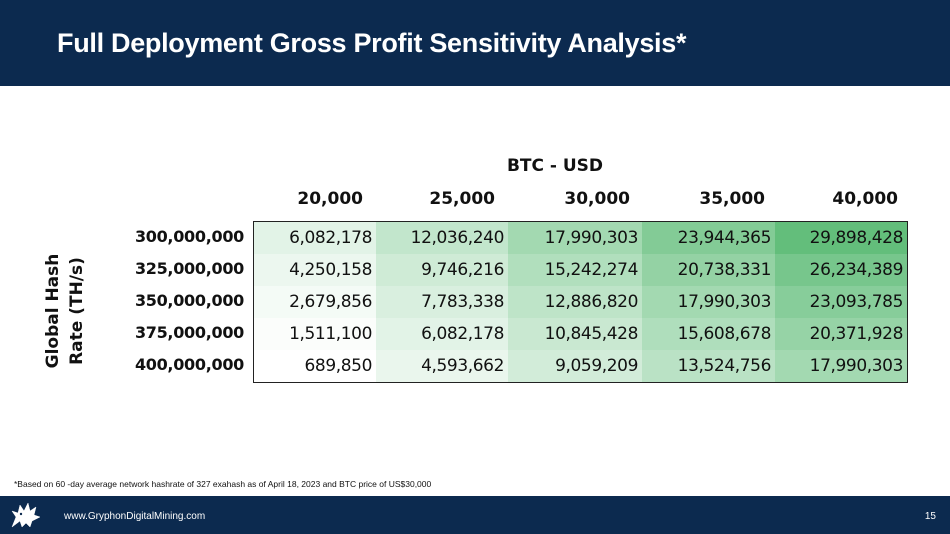  Describe the element at coordinates (315, 366) in the screenshot. I see `table-cell: 689,850` at that location.